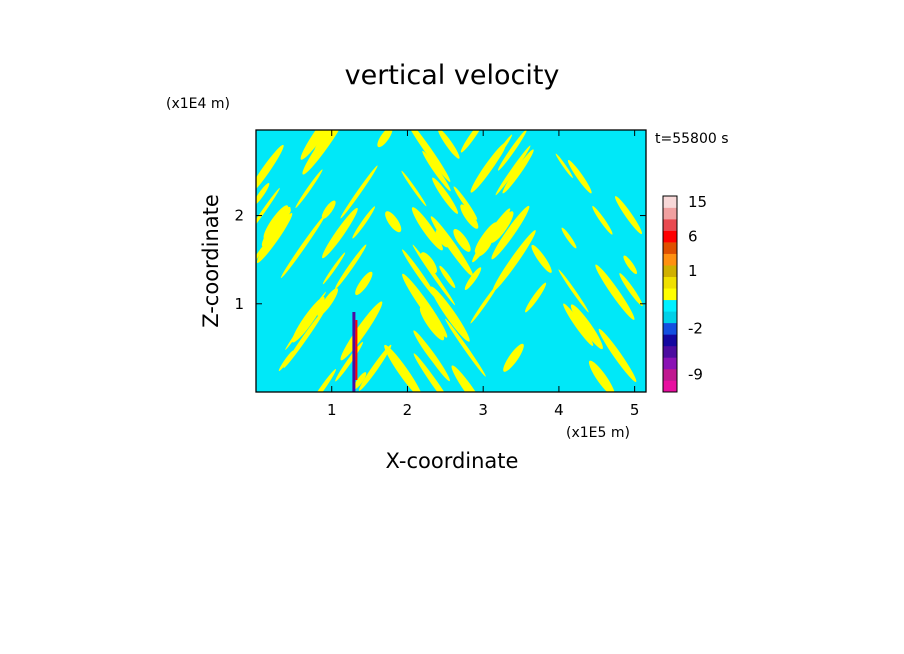  I want to click on x-tick-label: 1, so click(332, 410).